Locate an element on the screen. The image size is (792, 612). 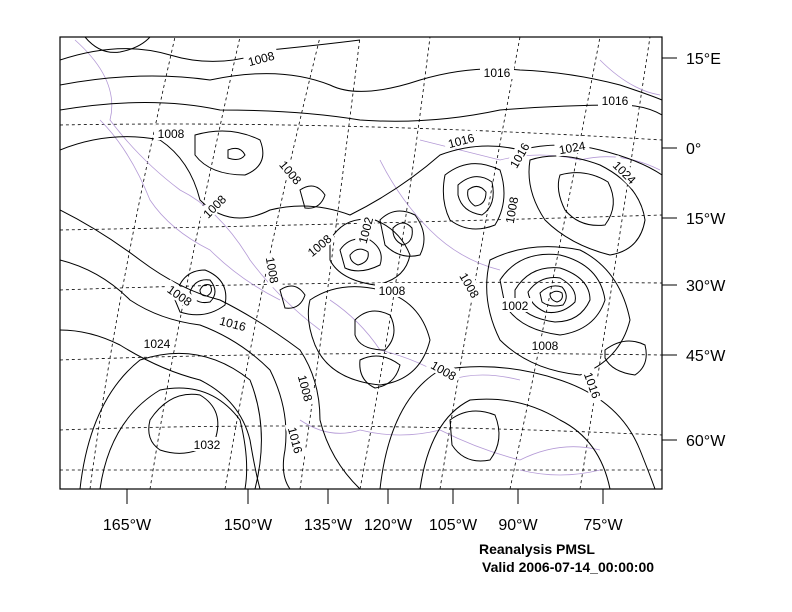
y-tick-label: 0° is located at coordinates (693, 149).